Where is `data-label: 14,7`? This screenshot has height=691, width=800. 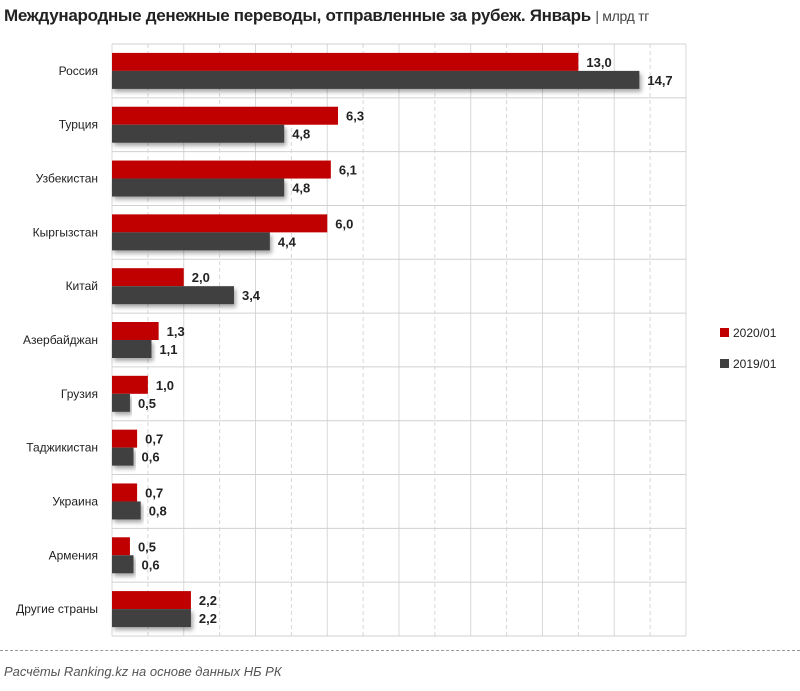 data-label: 14,7 is located at coordinates (659, 80).